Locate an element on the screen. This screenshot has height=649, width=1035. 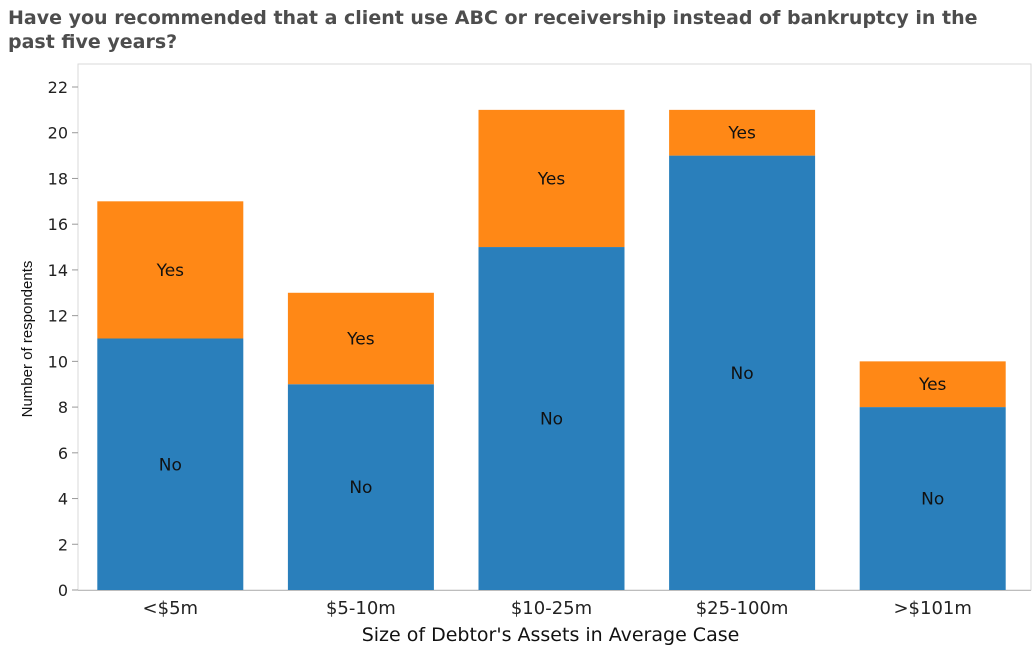
y-tick-label: 4 is located at coordinates (63, 499).